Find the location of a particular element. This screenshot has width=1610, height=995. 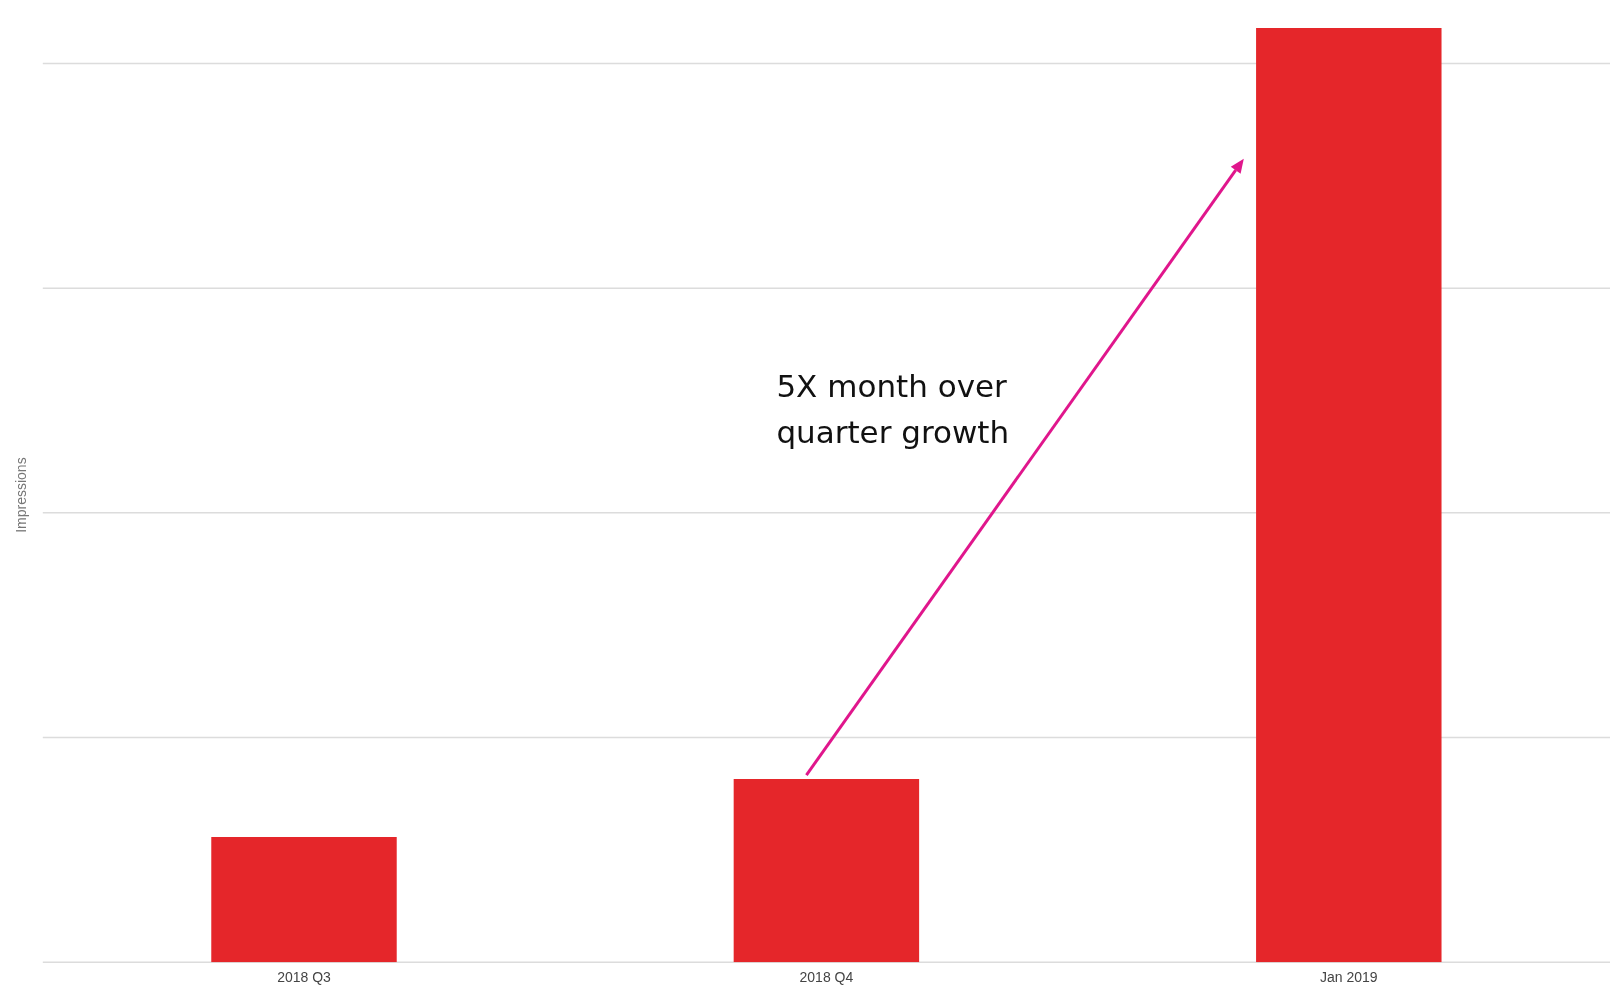

y-axis-title: Impressions is located at coordinates (21, 495).